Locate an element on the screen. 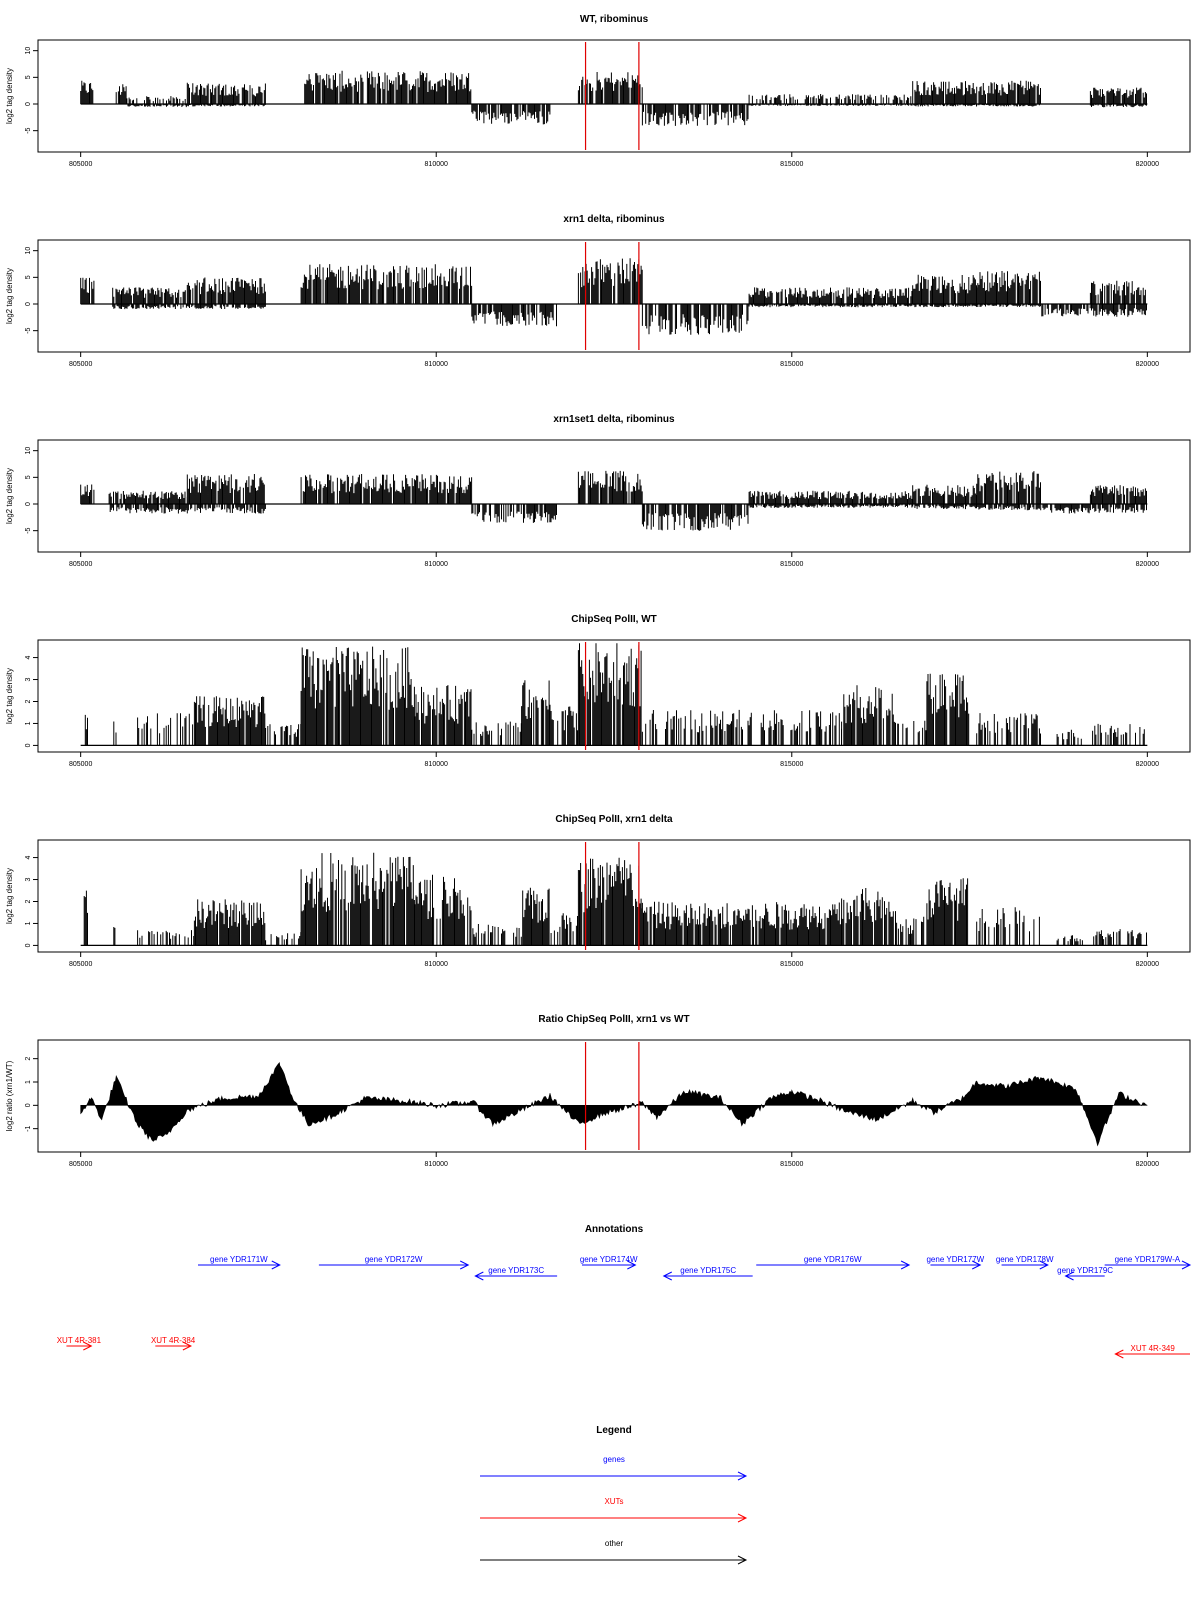 This screenshot has width=1200, height=1600. gene-label: gene YDR177W is located at coordinates (955, 1259).